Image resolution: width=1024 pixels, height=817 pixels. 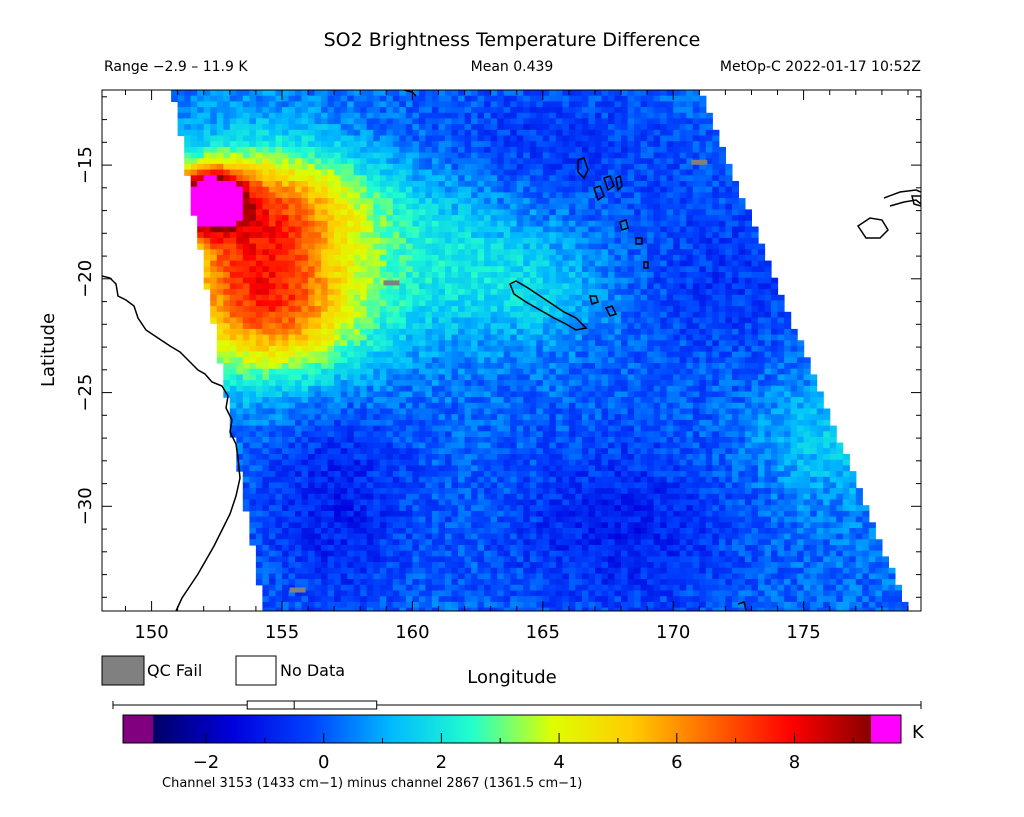 I want to click on colorbar-unit: K, so click(x=918, y=732).